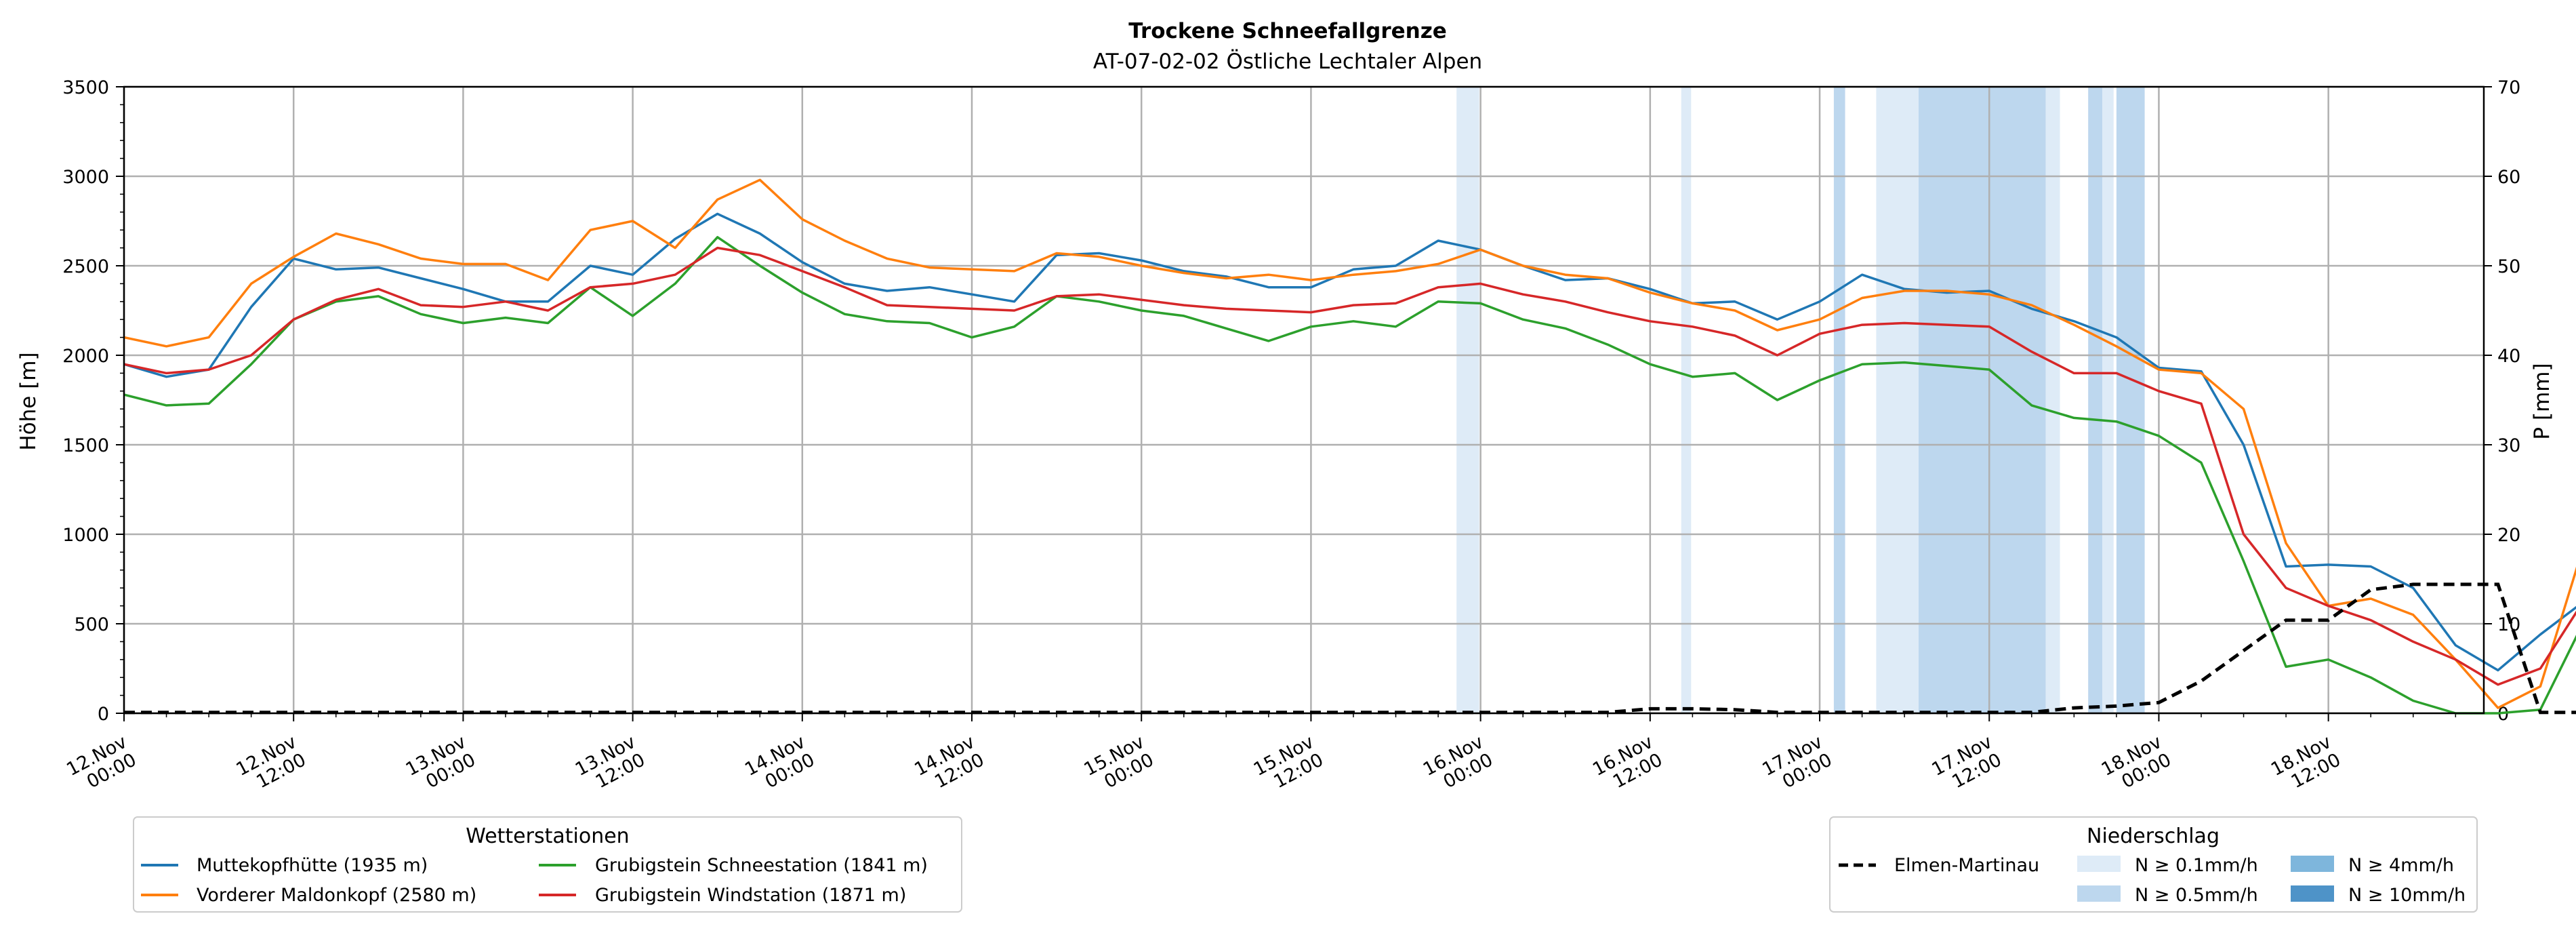 This screenshot has height=937, width=2576. Describe the element at coordinates (86, 535) in the screenshot. I see `y-tick-label-2: 1000` at that location.